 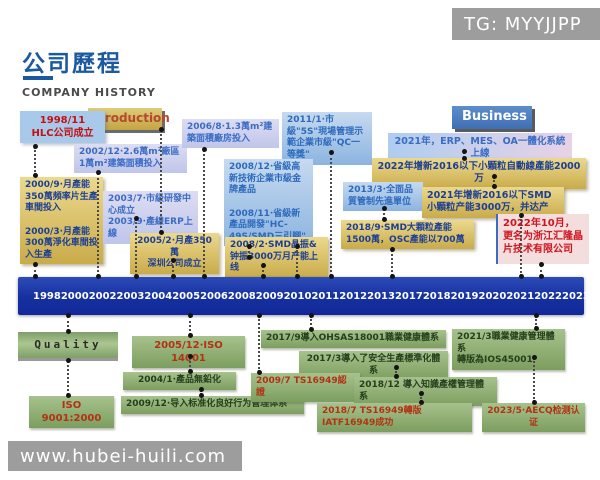 What do you see at coordinates (325, 296) in the screenshot?
I see `year-label: 2011` at bounding box center [325, 296].